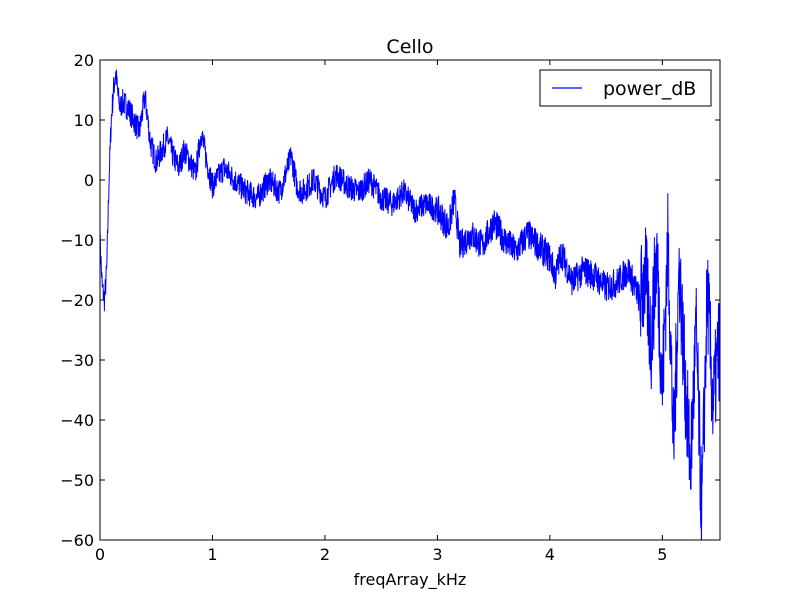  What do you see at coordinates (77, 300) in the screenshot?
I see `y-tick-label: −20` at bounding box center [77, 300].